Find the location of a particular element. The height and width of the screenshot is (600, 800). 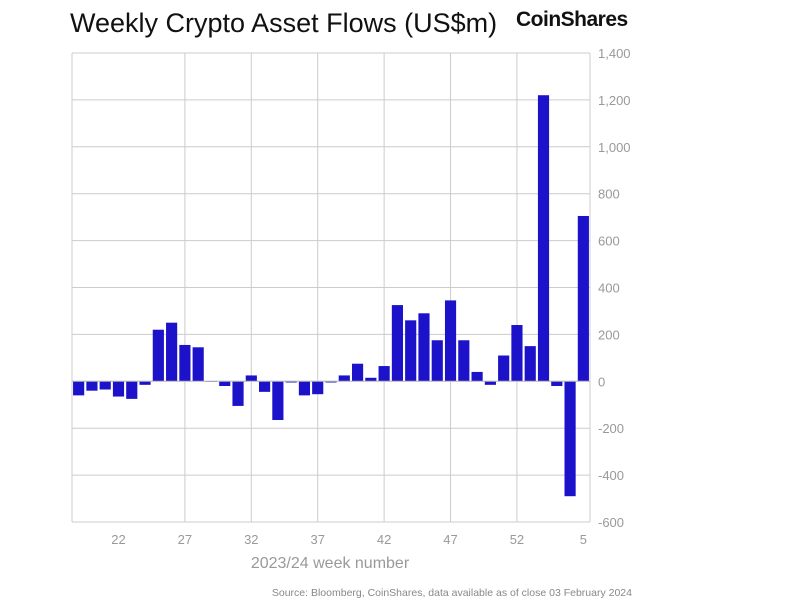

y-tick-label: 800 is located at coordinates (609, 194).